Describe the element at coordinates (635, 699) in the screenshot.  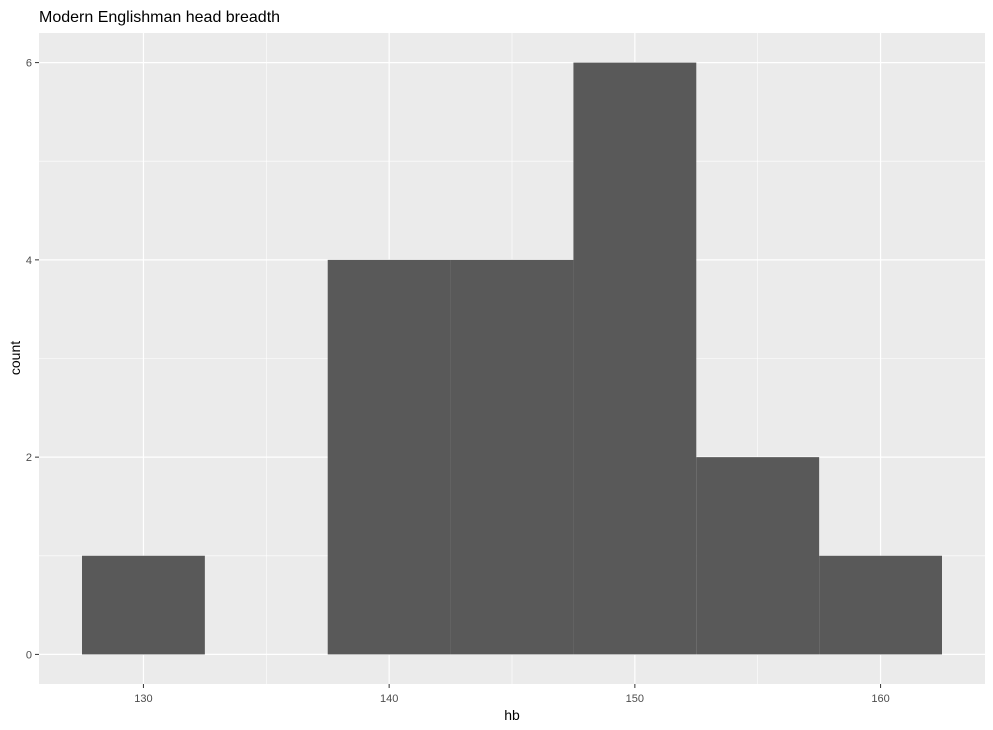
I see `x-tick-label: 150` at that location.